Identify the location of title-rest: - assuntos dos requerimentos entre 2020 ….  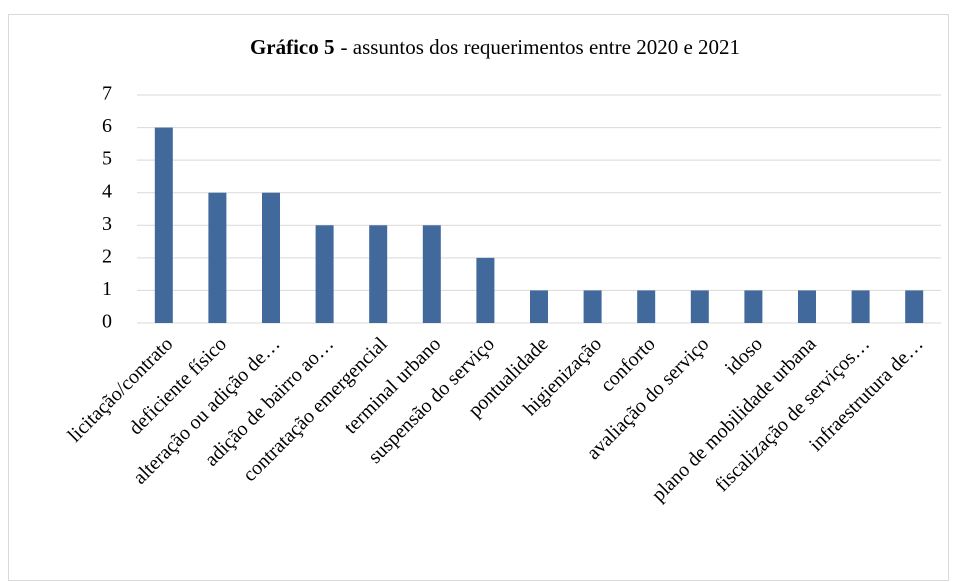
(541, 47).